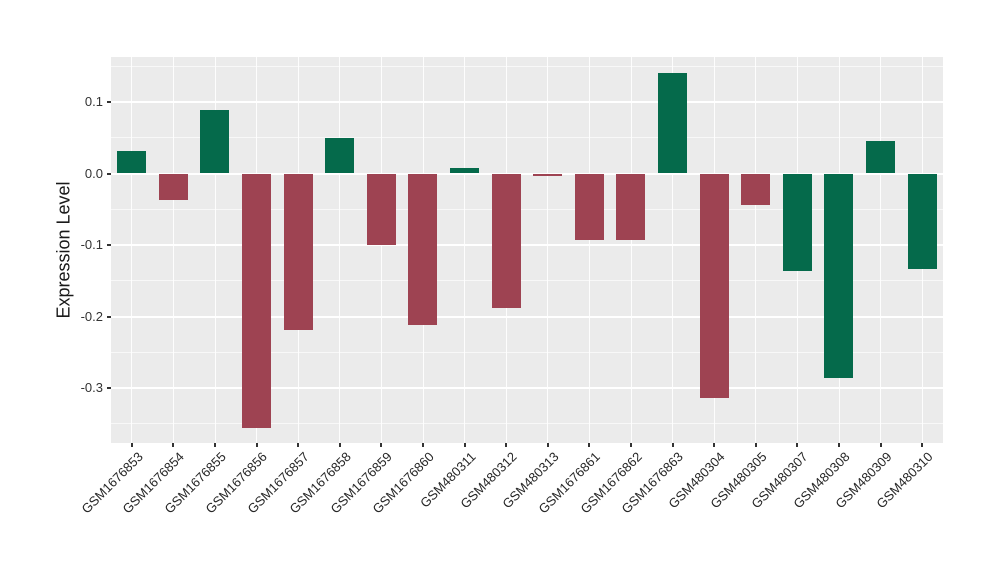  Describe the element at coordinates (132, 162) in the screenshot. I see `bar-GSM1676853` at that location.